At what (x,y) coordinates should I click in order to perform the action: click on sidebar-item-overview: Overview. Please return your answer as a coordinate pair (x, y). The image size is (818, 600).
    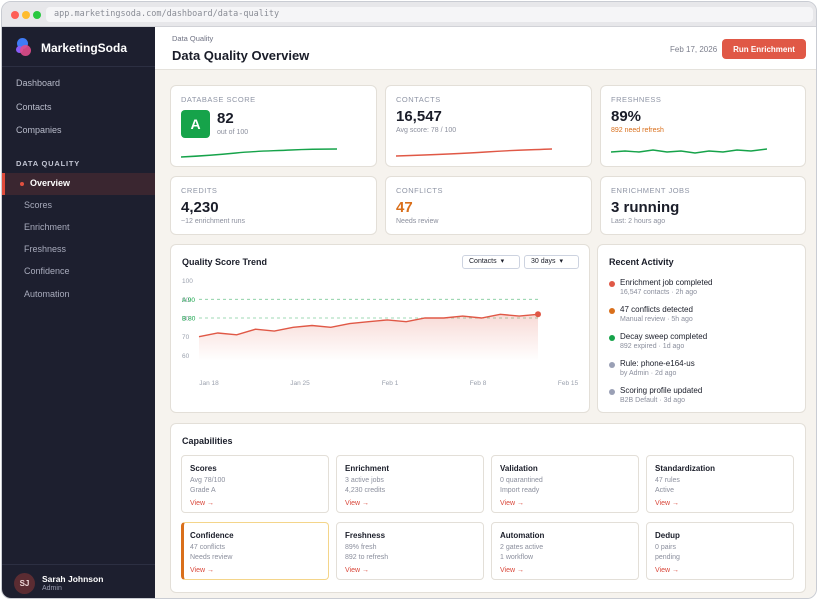
    Looking at the image, I should click on (78, 184).